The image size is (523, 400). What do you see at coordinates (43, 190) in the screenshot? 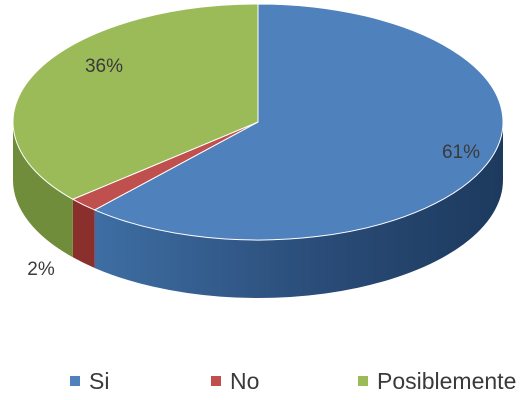
I see `pie-side-posiblemente` at bounding box center [43, 190].